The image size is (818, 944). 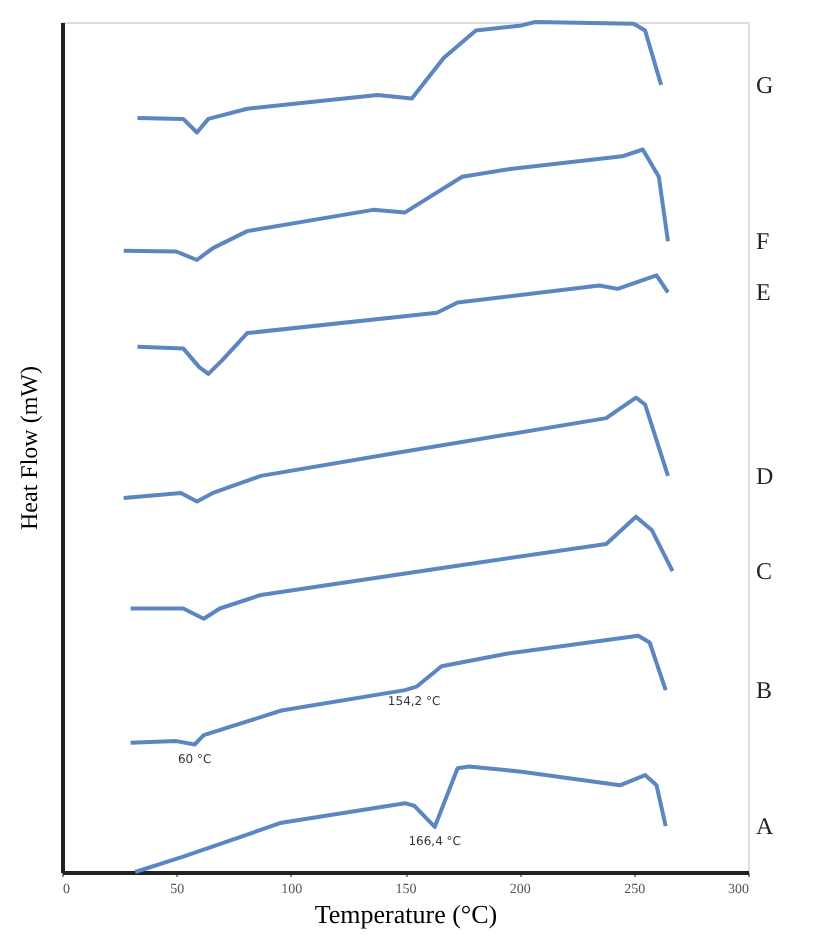 I want to click on text: C, so click(x=764, y=571).